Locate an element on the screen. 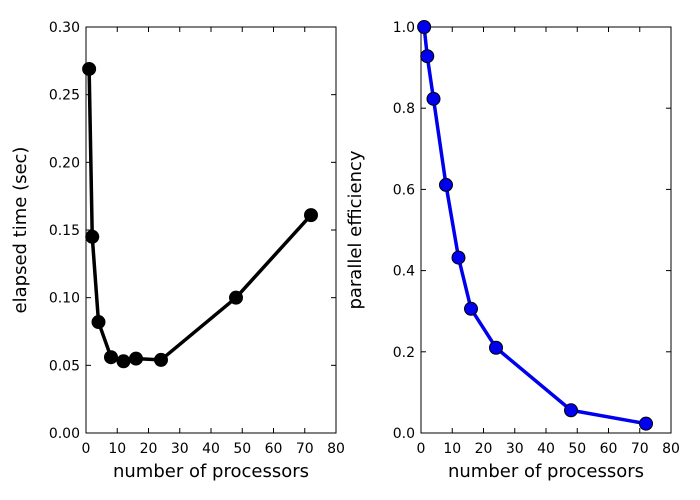 This screenshot has width=700, height=500. y-tick-label: 0.15 is located at coordinates (64, 231).